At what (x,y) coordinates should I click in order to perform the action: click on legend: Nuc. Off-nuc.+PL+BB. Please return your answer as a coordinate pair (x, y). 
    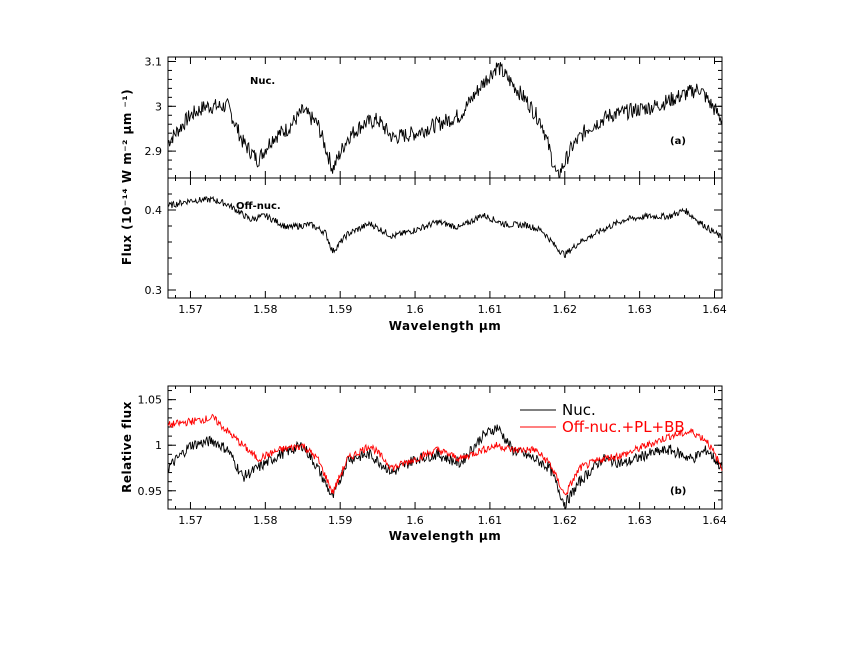
    Looking at the image, I should click on (602, 418).